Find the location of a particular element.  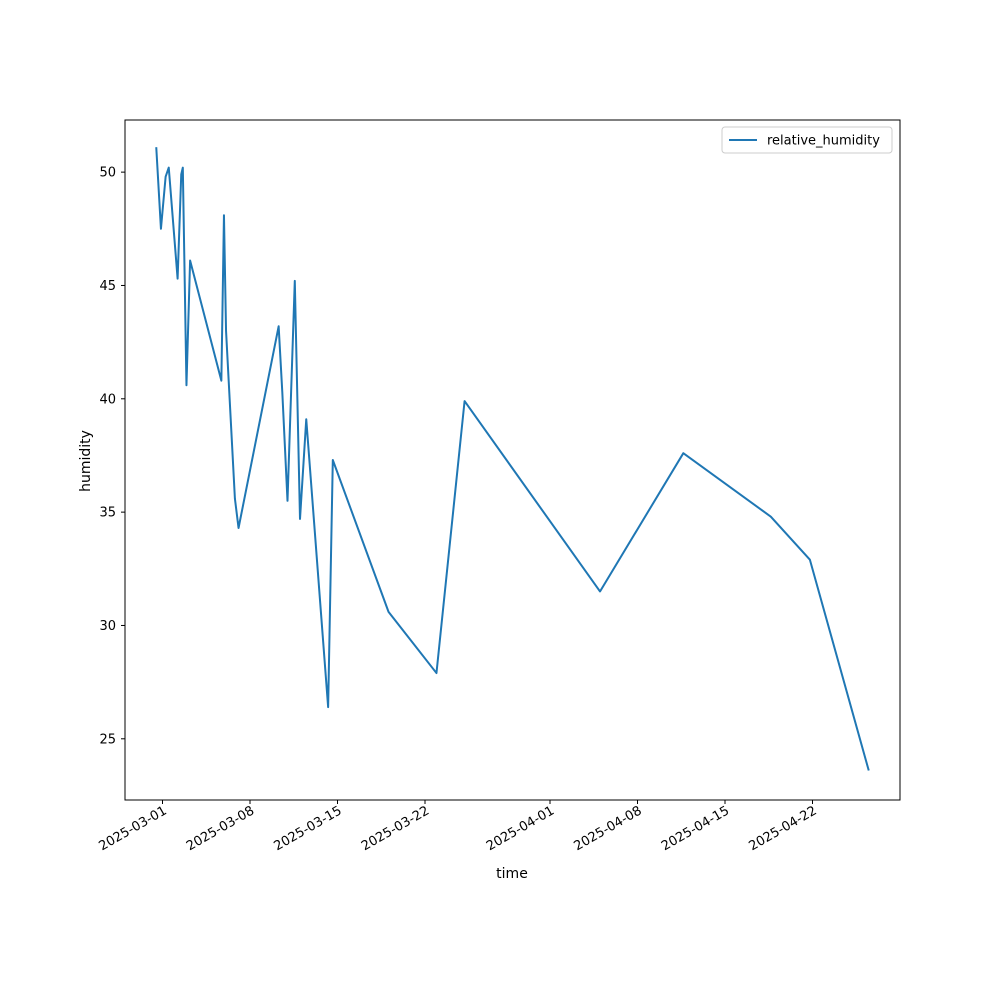

legend-box is located at coordinates (807, 140).